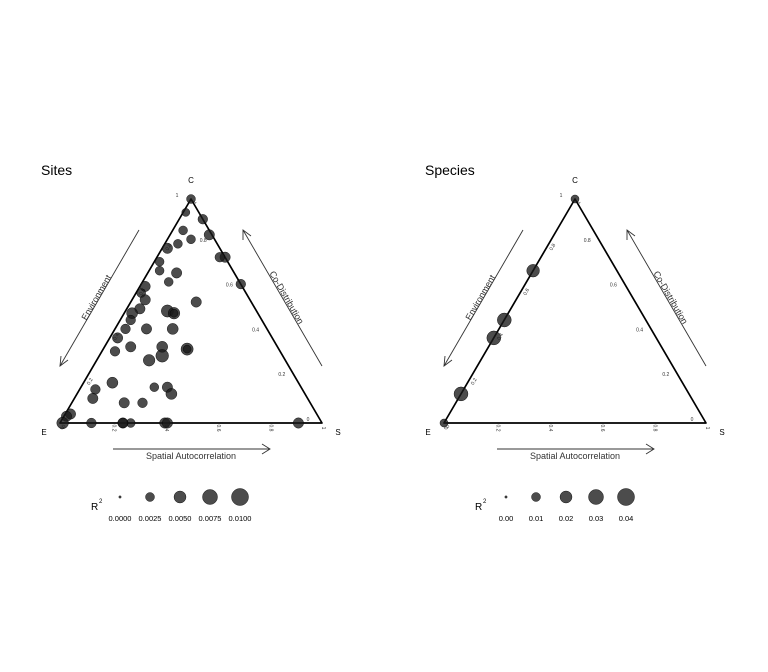 The image size is (768, 672). Describe the element at coordinates (721, 432) in the screenshot. I see `vertex-label-right: S` at that location.